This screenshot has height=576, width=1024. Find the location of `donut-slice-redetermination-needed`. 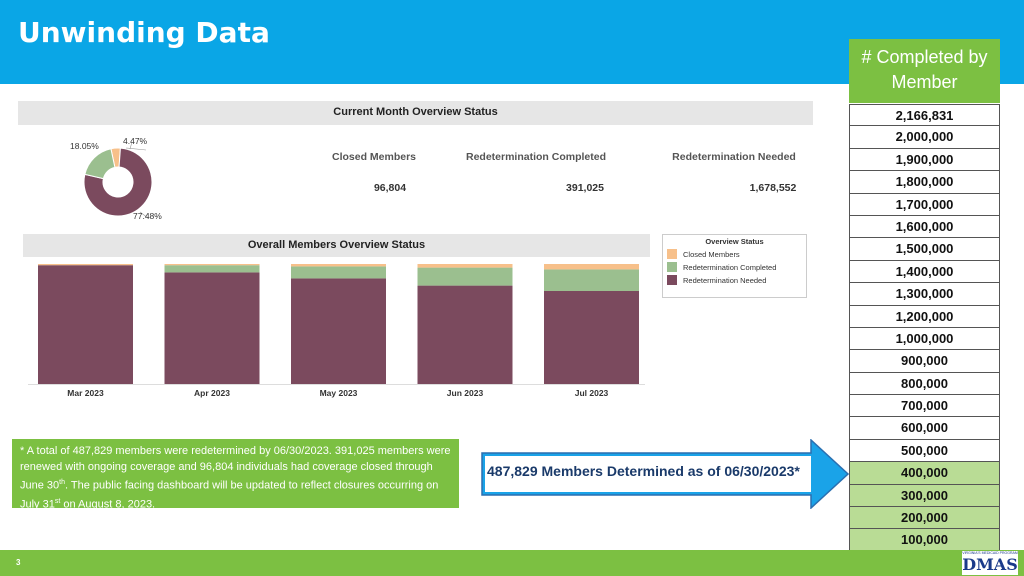

donut-slice-redetermination-needed is located at coordinates (118, 182).